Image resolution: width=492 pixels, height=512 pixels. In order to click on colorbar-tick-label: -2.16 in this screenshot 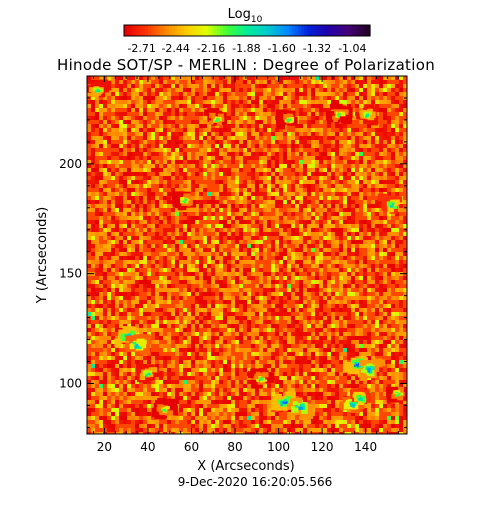, I will do `click(211, 48)`.